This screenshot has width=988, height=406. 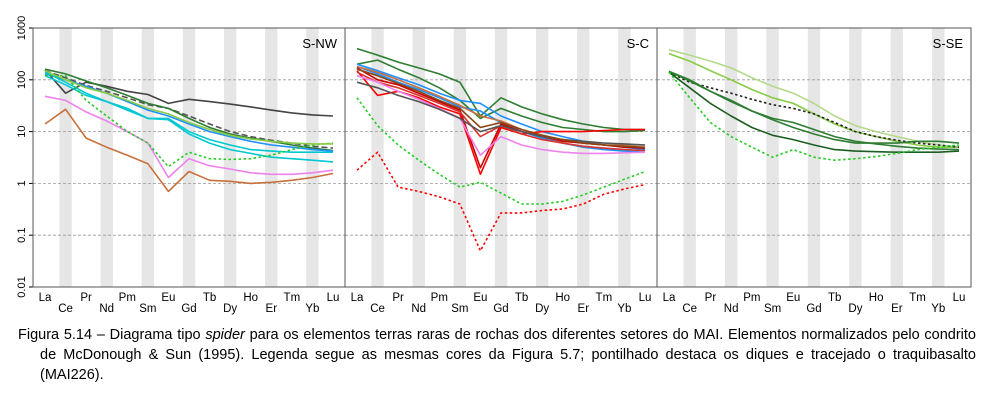 I want to click on y-tick-label: 0.1, so click(x=22, y=235).